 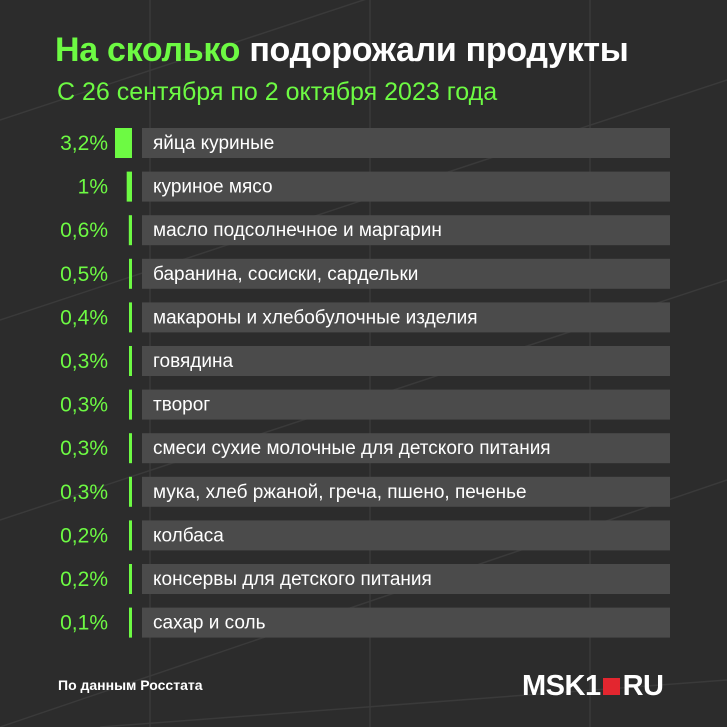 What do you see at coordinates (439, 50) in the screenshot?
I see `chart-title-main: подорожали продукты` at bounding box center [439, 50].